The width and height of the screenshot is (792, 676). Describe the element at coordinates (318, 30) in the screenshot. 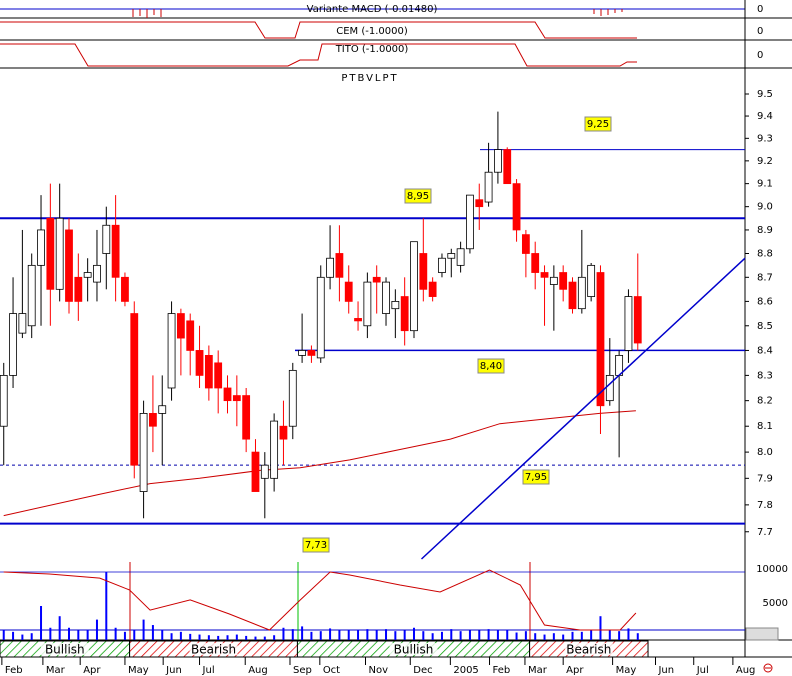

I see `cem-line` at that location.